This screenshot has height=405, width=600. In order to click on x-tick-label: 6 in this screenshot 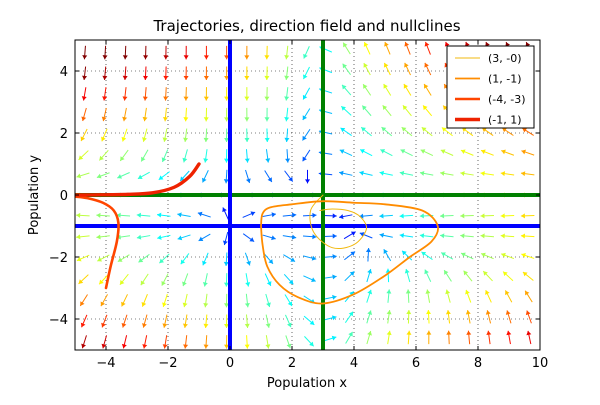, I will do `click(416, 363)`.